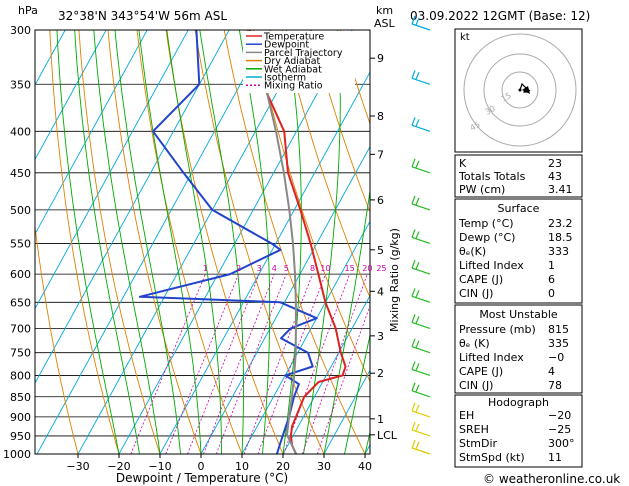 The height and width of the screenshot is (486, 629). Describe the element at coordinates (551, 265) in the screenshot. I see `surface-3-value: 1` at that location.